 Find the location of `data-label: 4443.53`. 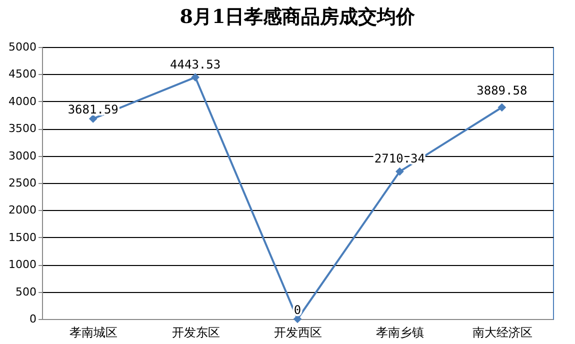

data-label: 4443.53 is located at coordinates (195, 64).